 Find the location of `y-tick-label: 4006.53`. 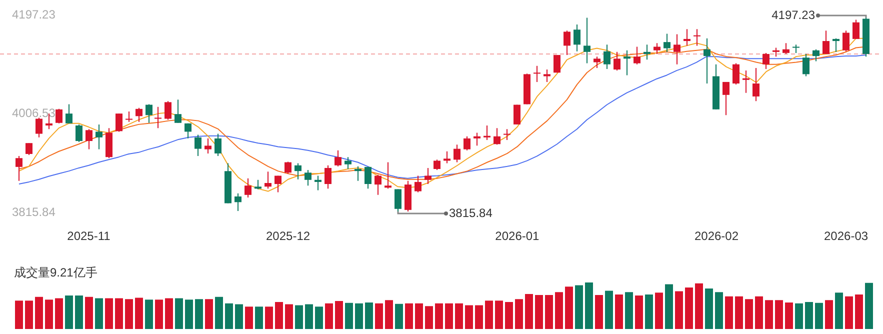

y-tick-label: 4006.53 is located at coordinates (34, 113).